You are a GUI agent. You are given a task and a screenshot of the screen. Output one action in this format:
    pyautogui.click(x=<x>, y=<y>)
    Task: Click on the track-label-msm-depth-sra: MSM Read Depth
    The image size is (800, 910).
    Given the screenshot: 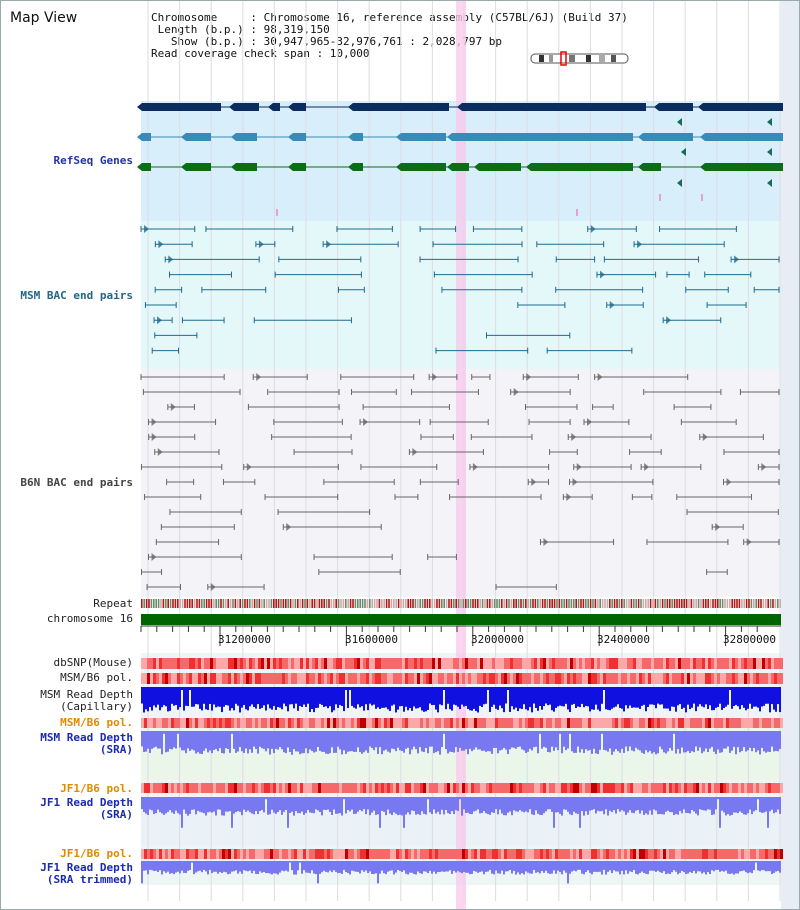 What is the action you would take?
    pyautogui.click(x=86, y=737)
    